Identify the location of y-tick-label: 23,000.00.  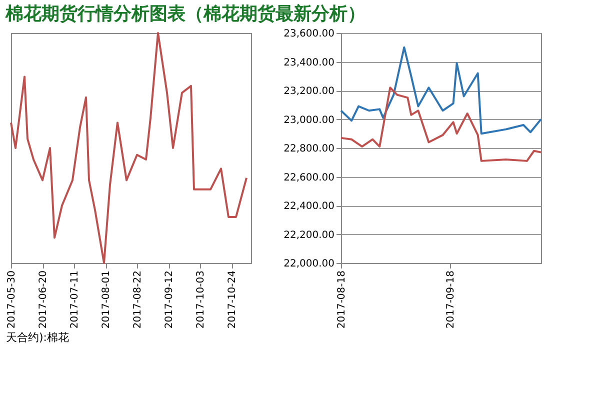
(309, 120).